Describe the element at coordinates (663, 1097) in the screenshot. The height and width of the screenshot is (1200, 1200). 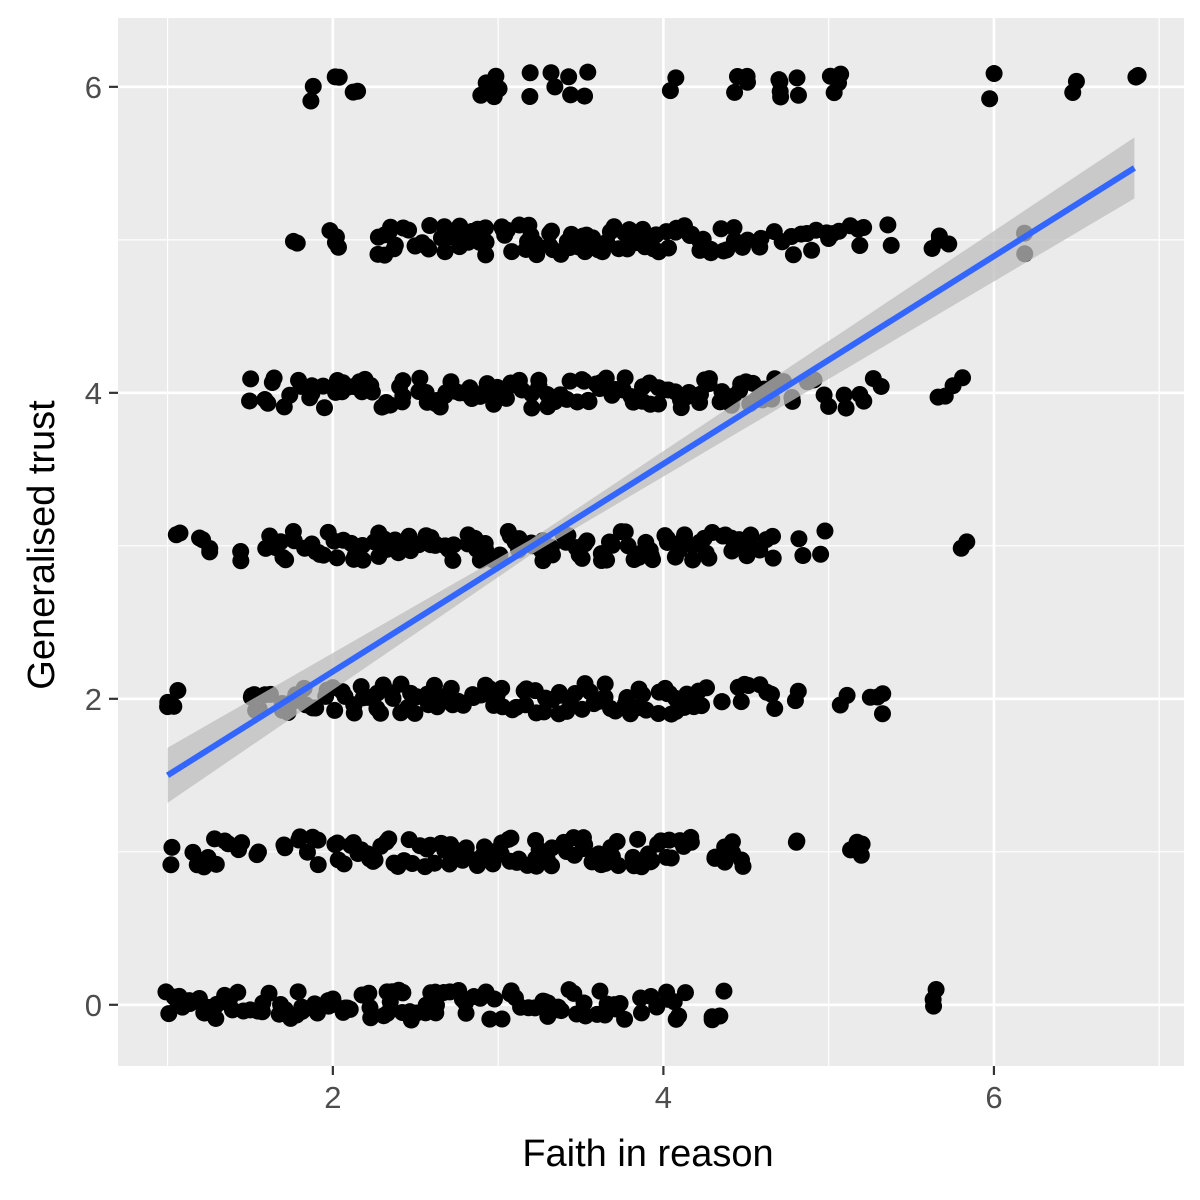
I see `x-tick-label: 4` at that location.